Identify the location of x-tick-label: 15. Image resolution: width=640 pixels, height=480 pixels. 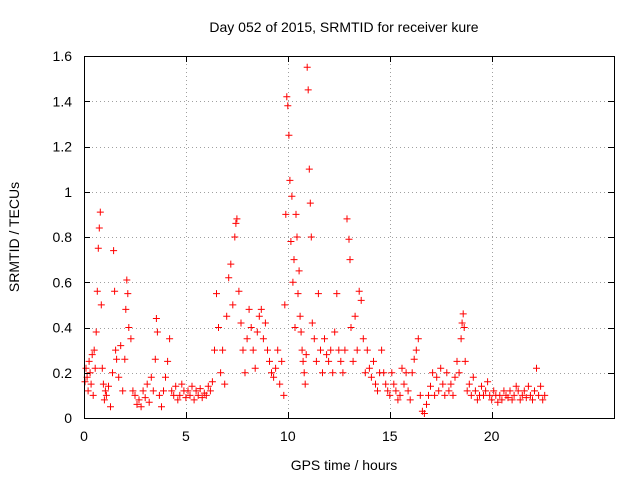
(390, 436).